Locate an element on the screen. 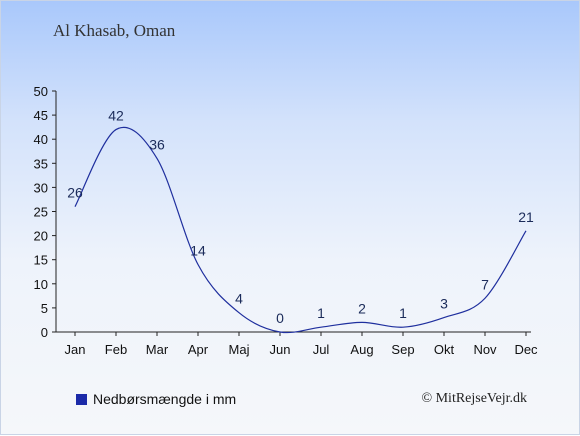  data-label: 7 is located at coordinates (485, 284).